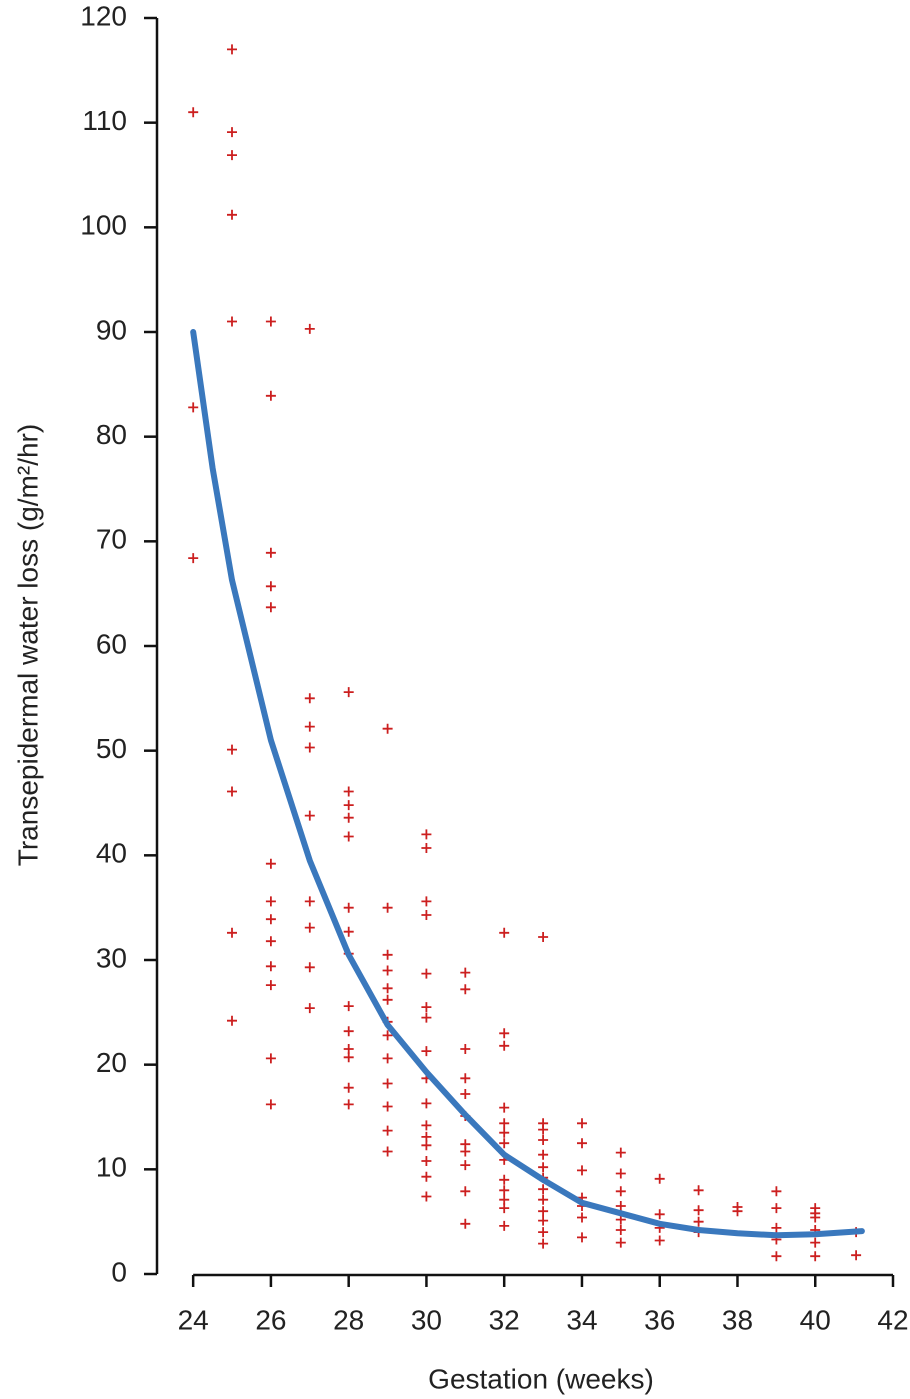  What do you see at coordinates (111, 957) in the screenshot?
I see `y-tick-label: 30` at bounding box center [111, 957].